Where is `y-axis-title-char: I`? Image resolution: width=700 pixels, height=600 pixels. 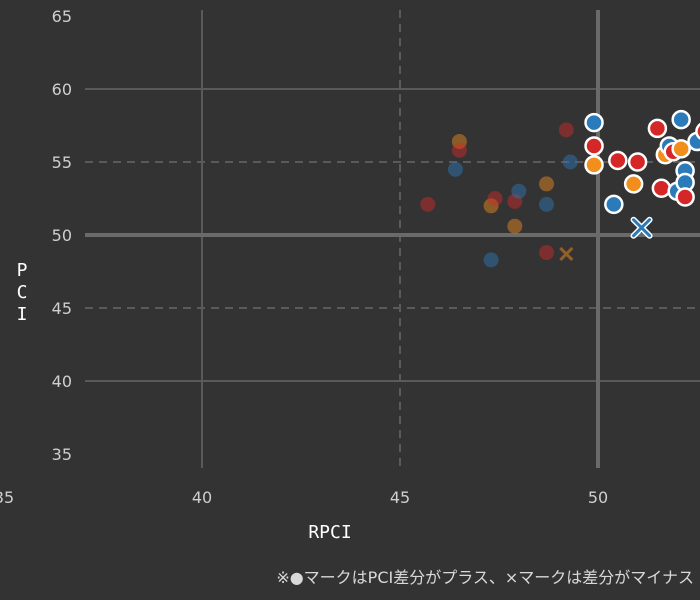
y-axis-title-char: I is located at coordinates (22, 314).